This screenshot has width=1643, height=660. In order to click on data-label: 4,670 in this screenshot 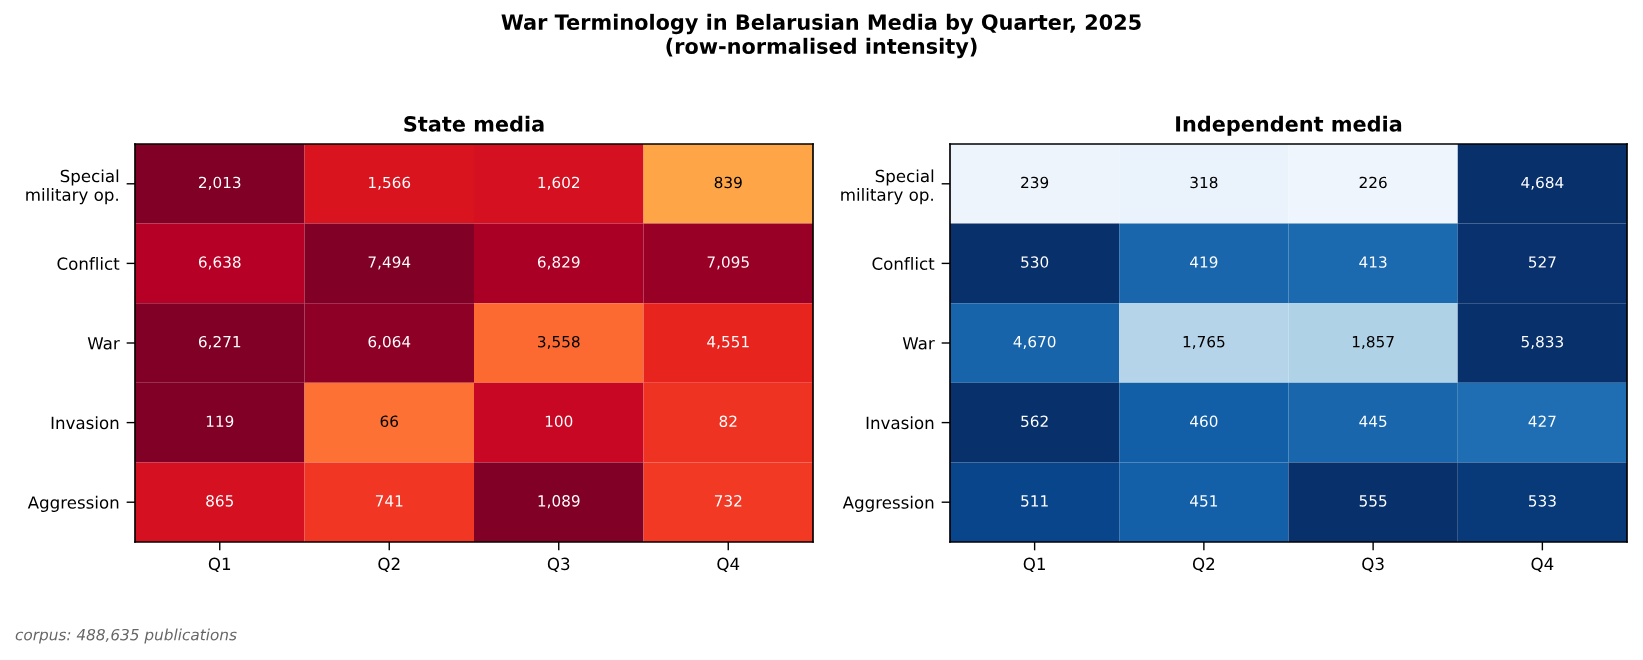, I will do `click(1034, 342)`.